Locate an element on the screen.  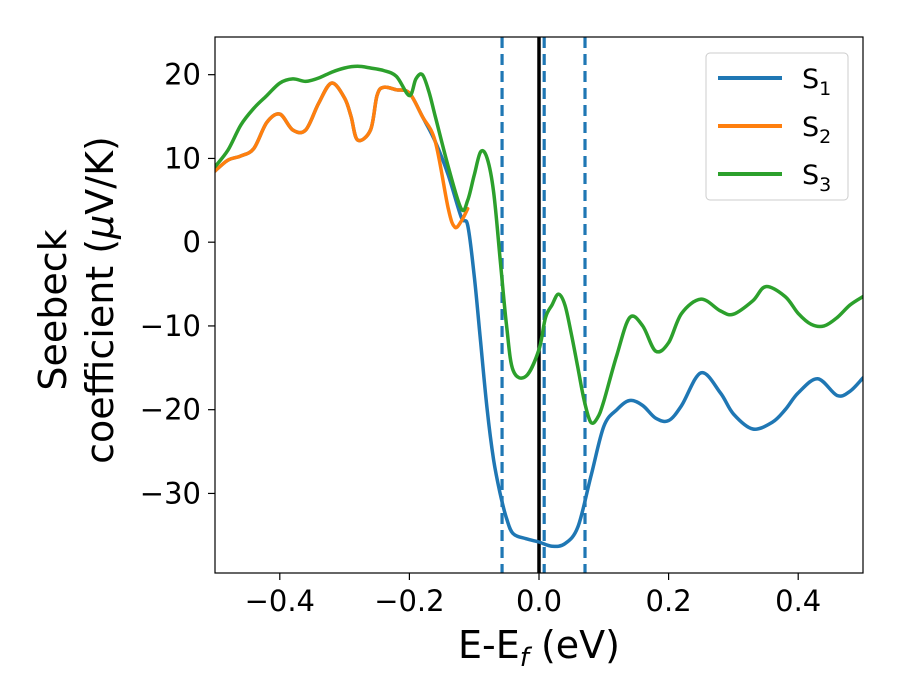
y-axis-label-line2: coefficient (μV/K) is located at coordinates (100, 300).